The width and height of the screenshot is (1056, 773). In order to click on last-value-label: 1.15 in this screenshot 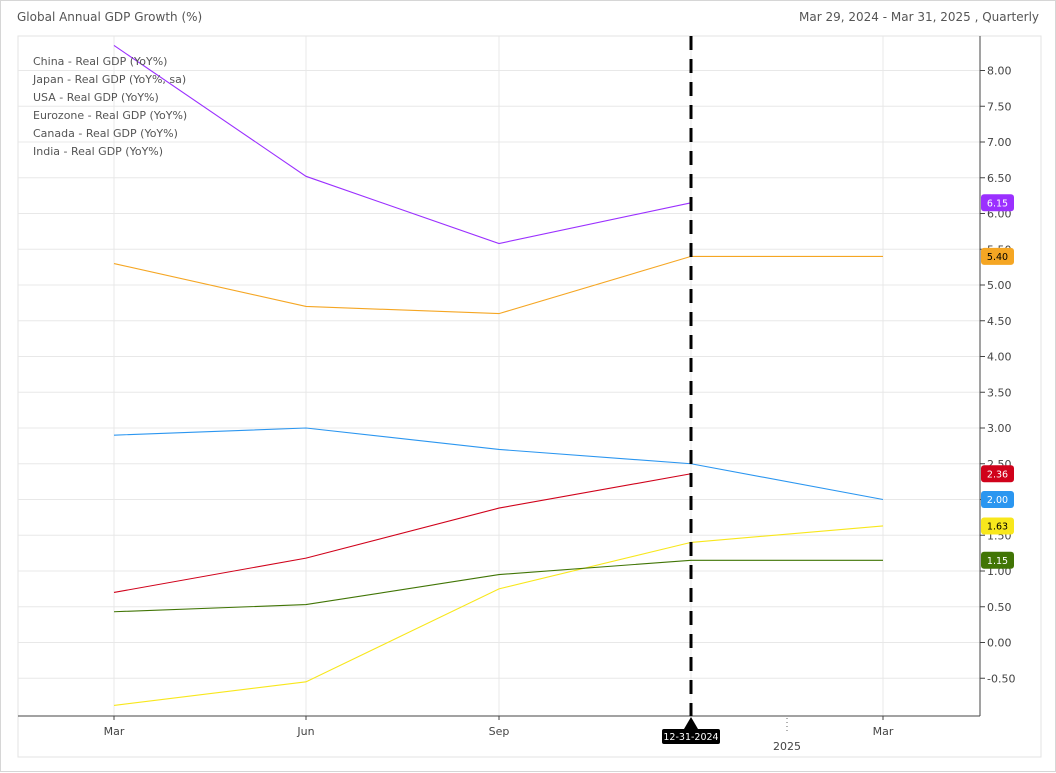, I will do `click(997, 561)`.